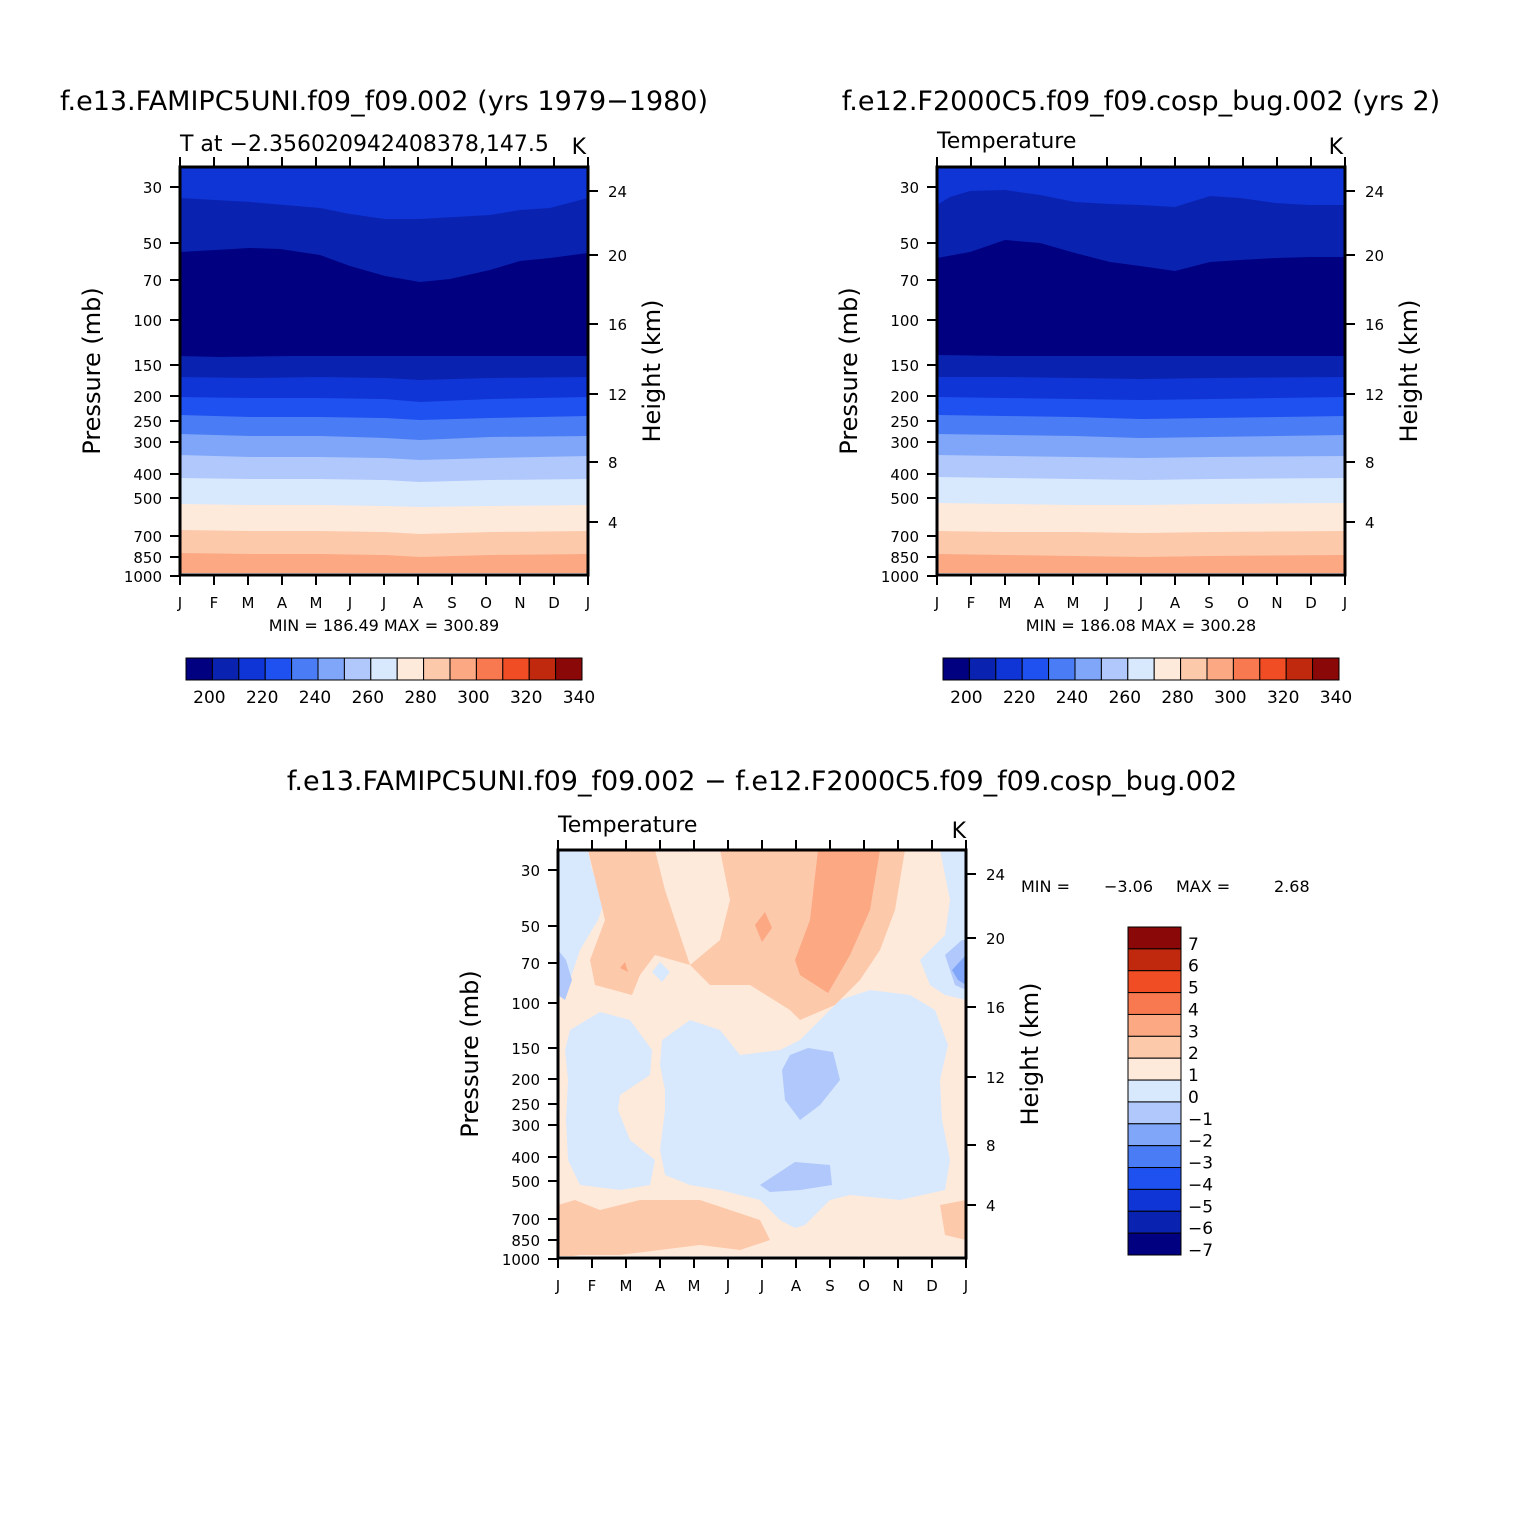 This screenshot has width=1524, height=1527. I want to click on panel-3-units-label: K, so click(959, 831).